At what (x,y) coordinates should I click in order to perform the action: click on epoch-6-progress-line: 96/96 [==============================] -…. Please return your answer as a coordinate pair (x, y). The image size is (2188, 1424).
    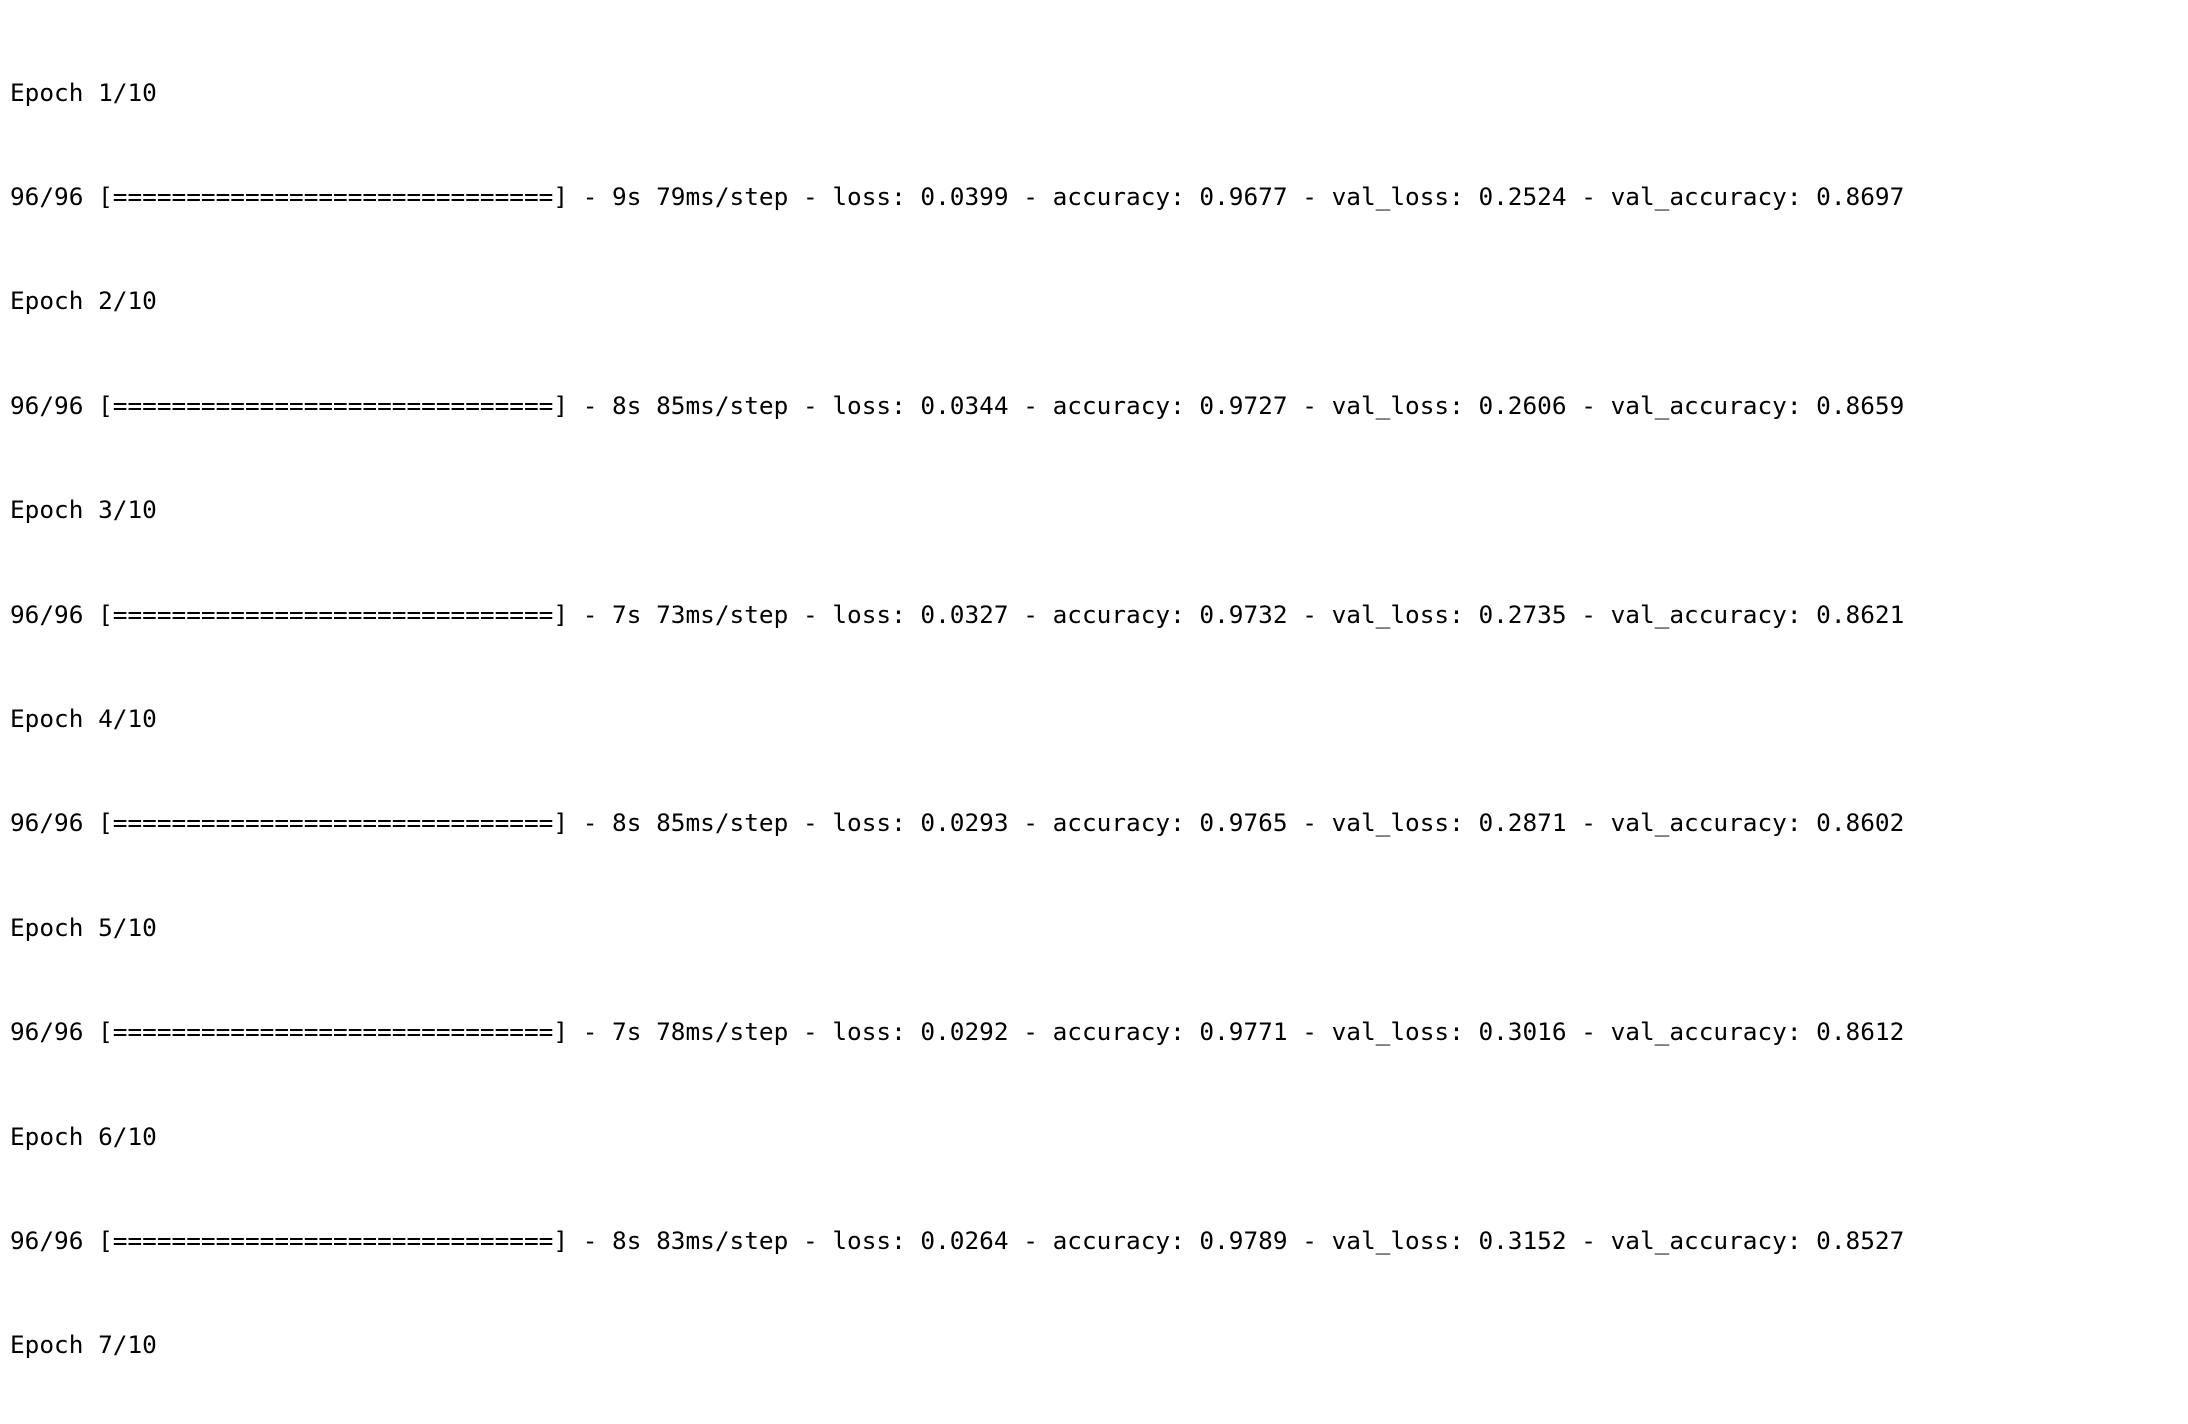
    Looking at the image, I should click on (957, 1240).